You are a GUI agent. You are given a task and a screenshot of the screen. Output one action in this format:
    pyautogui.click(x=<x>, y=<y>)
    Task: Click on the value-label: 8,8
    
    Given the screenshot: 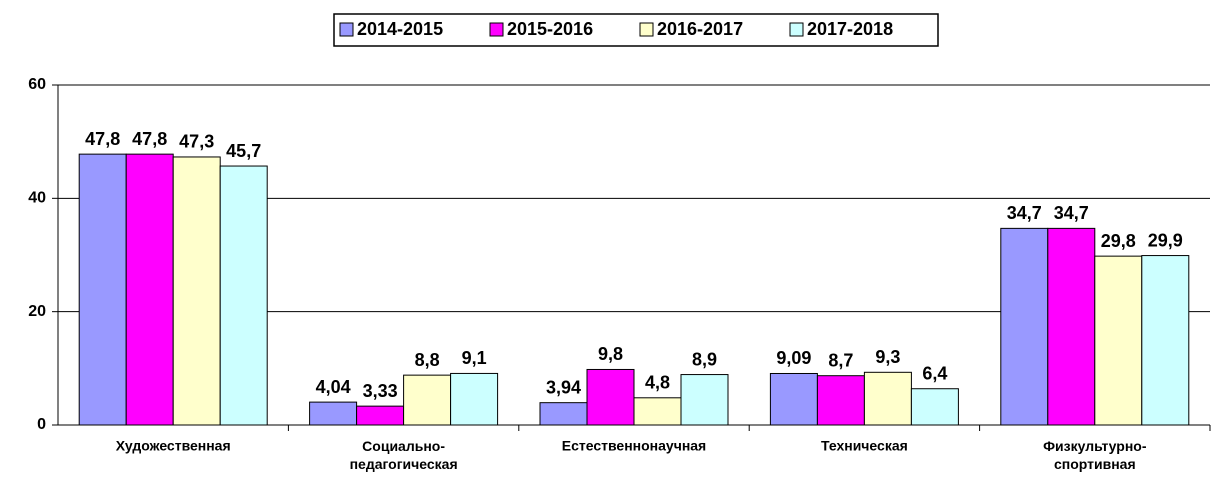 What is the action you would take?
    pyautogui.click(x=427, y=360)
    